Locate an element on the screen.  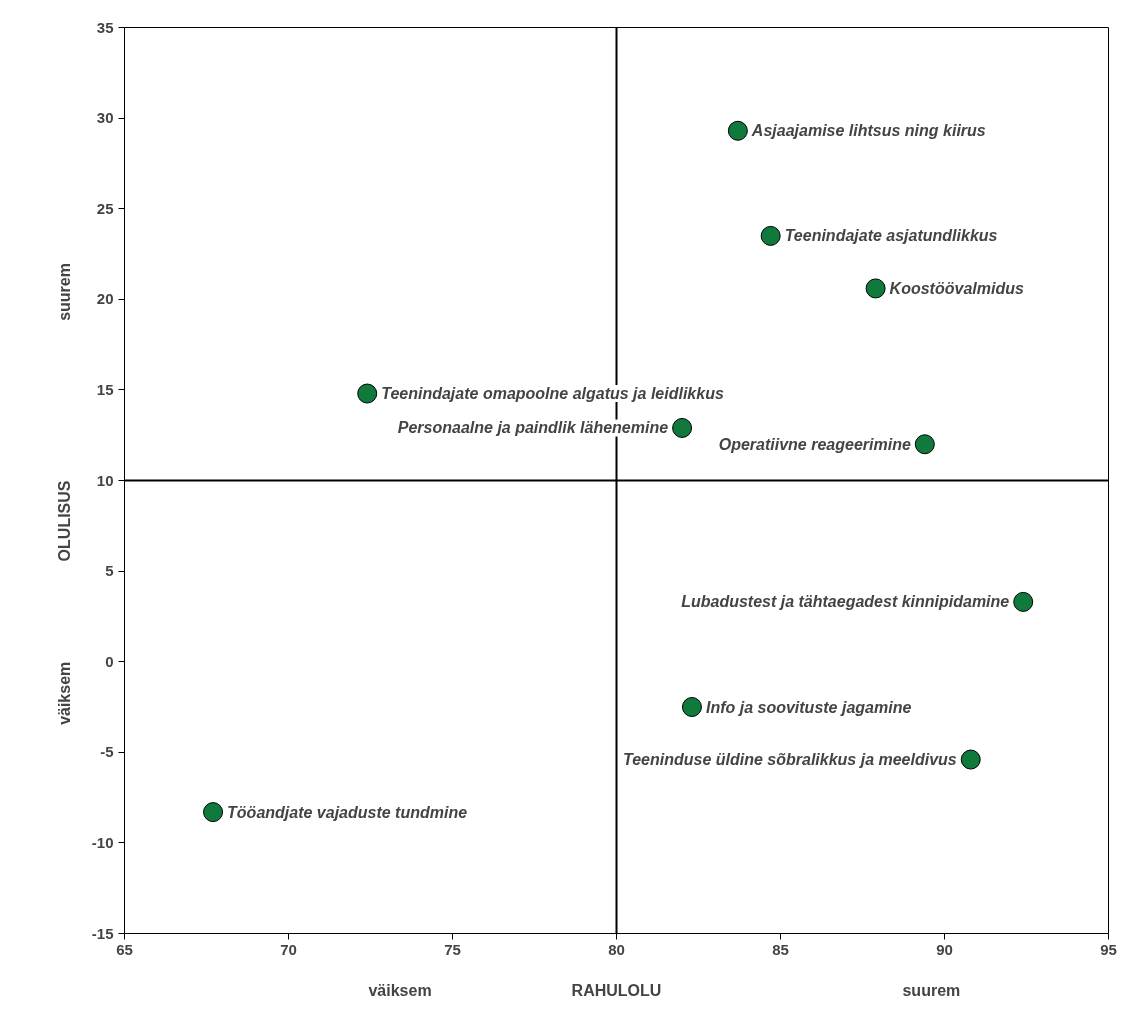
y-tick-label: 35 is located at coordinates (105, 27).